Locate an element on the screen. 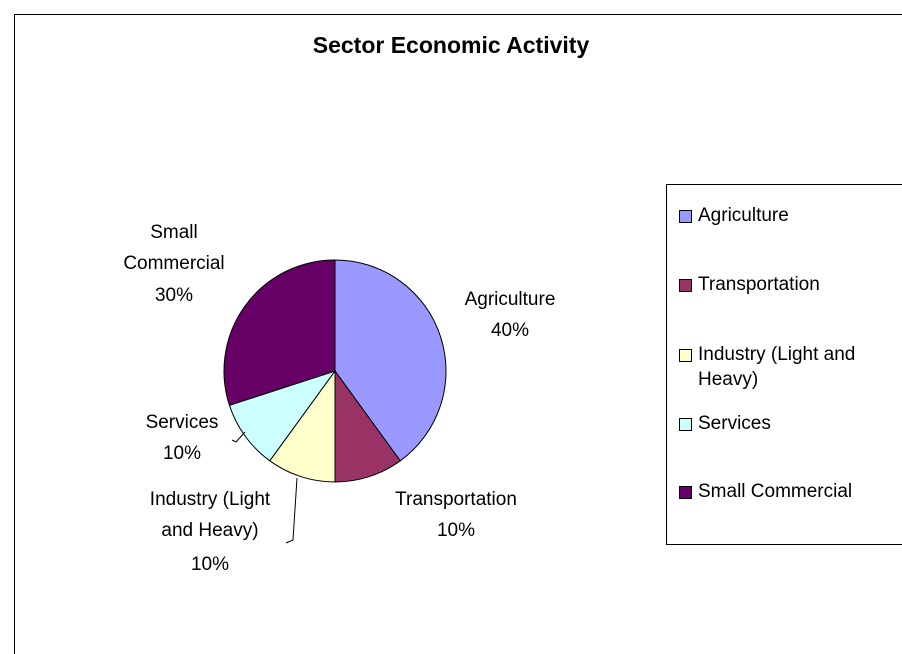 The width and height of the screenshot is (902, 654). legend-label: Agriculture is located at coordinates (743, 215).